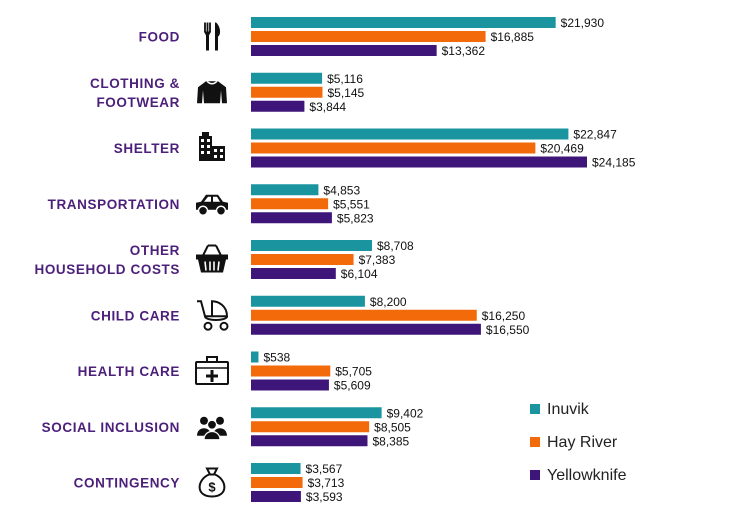 This screenshot has height=515, width=742. I want to click on legend: Inuvik Hay River Yellowknife, so click(578, 442).